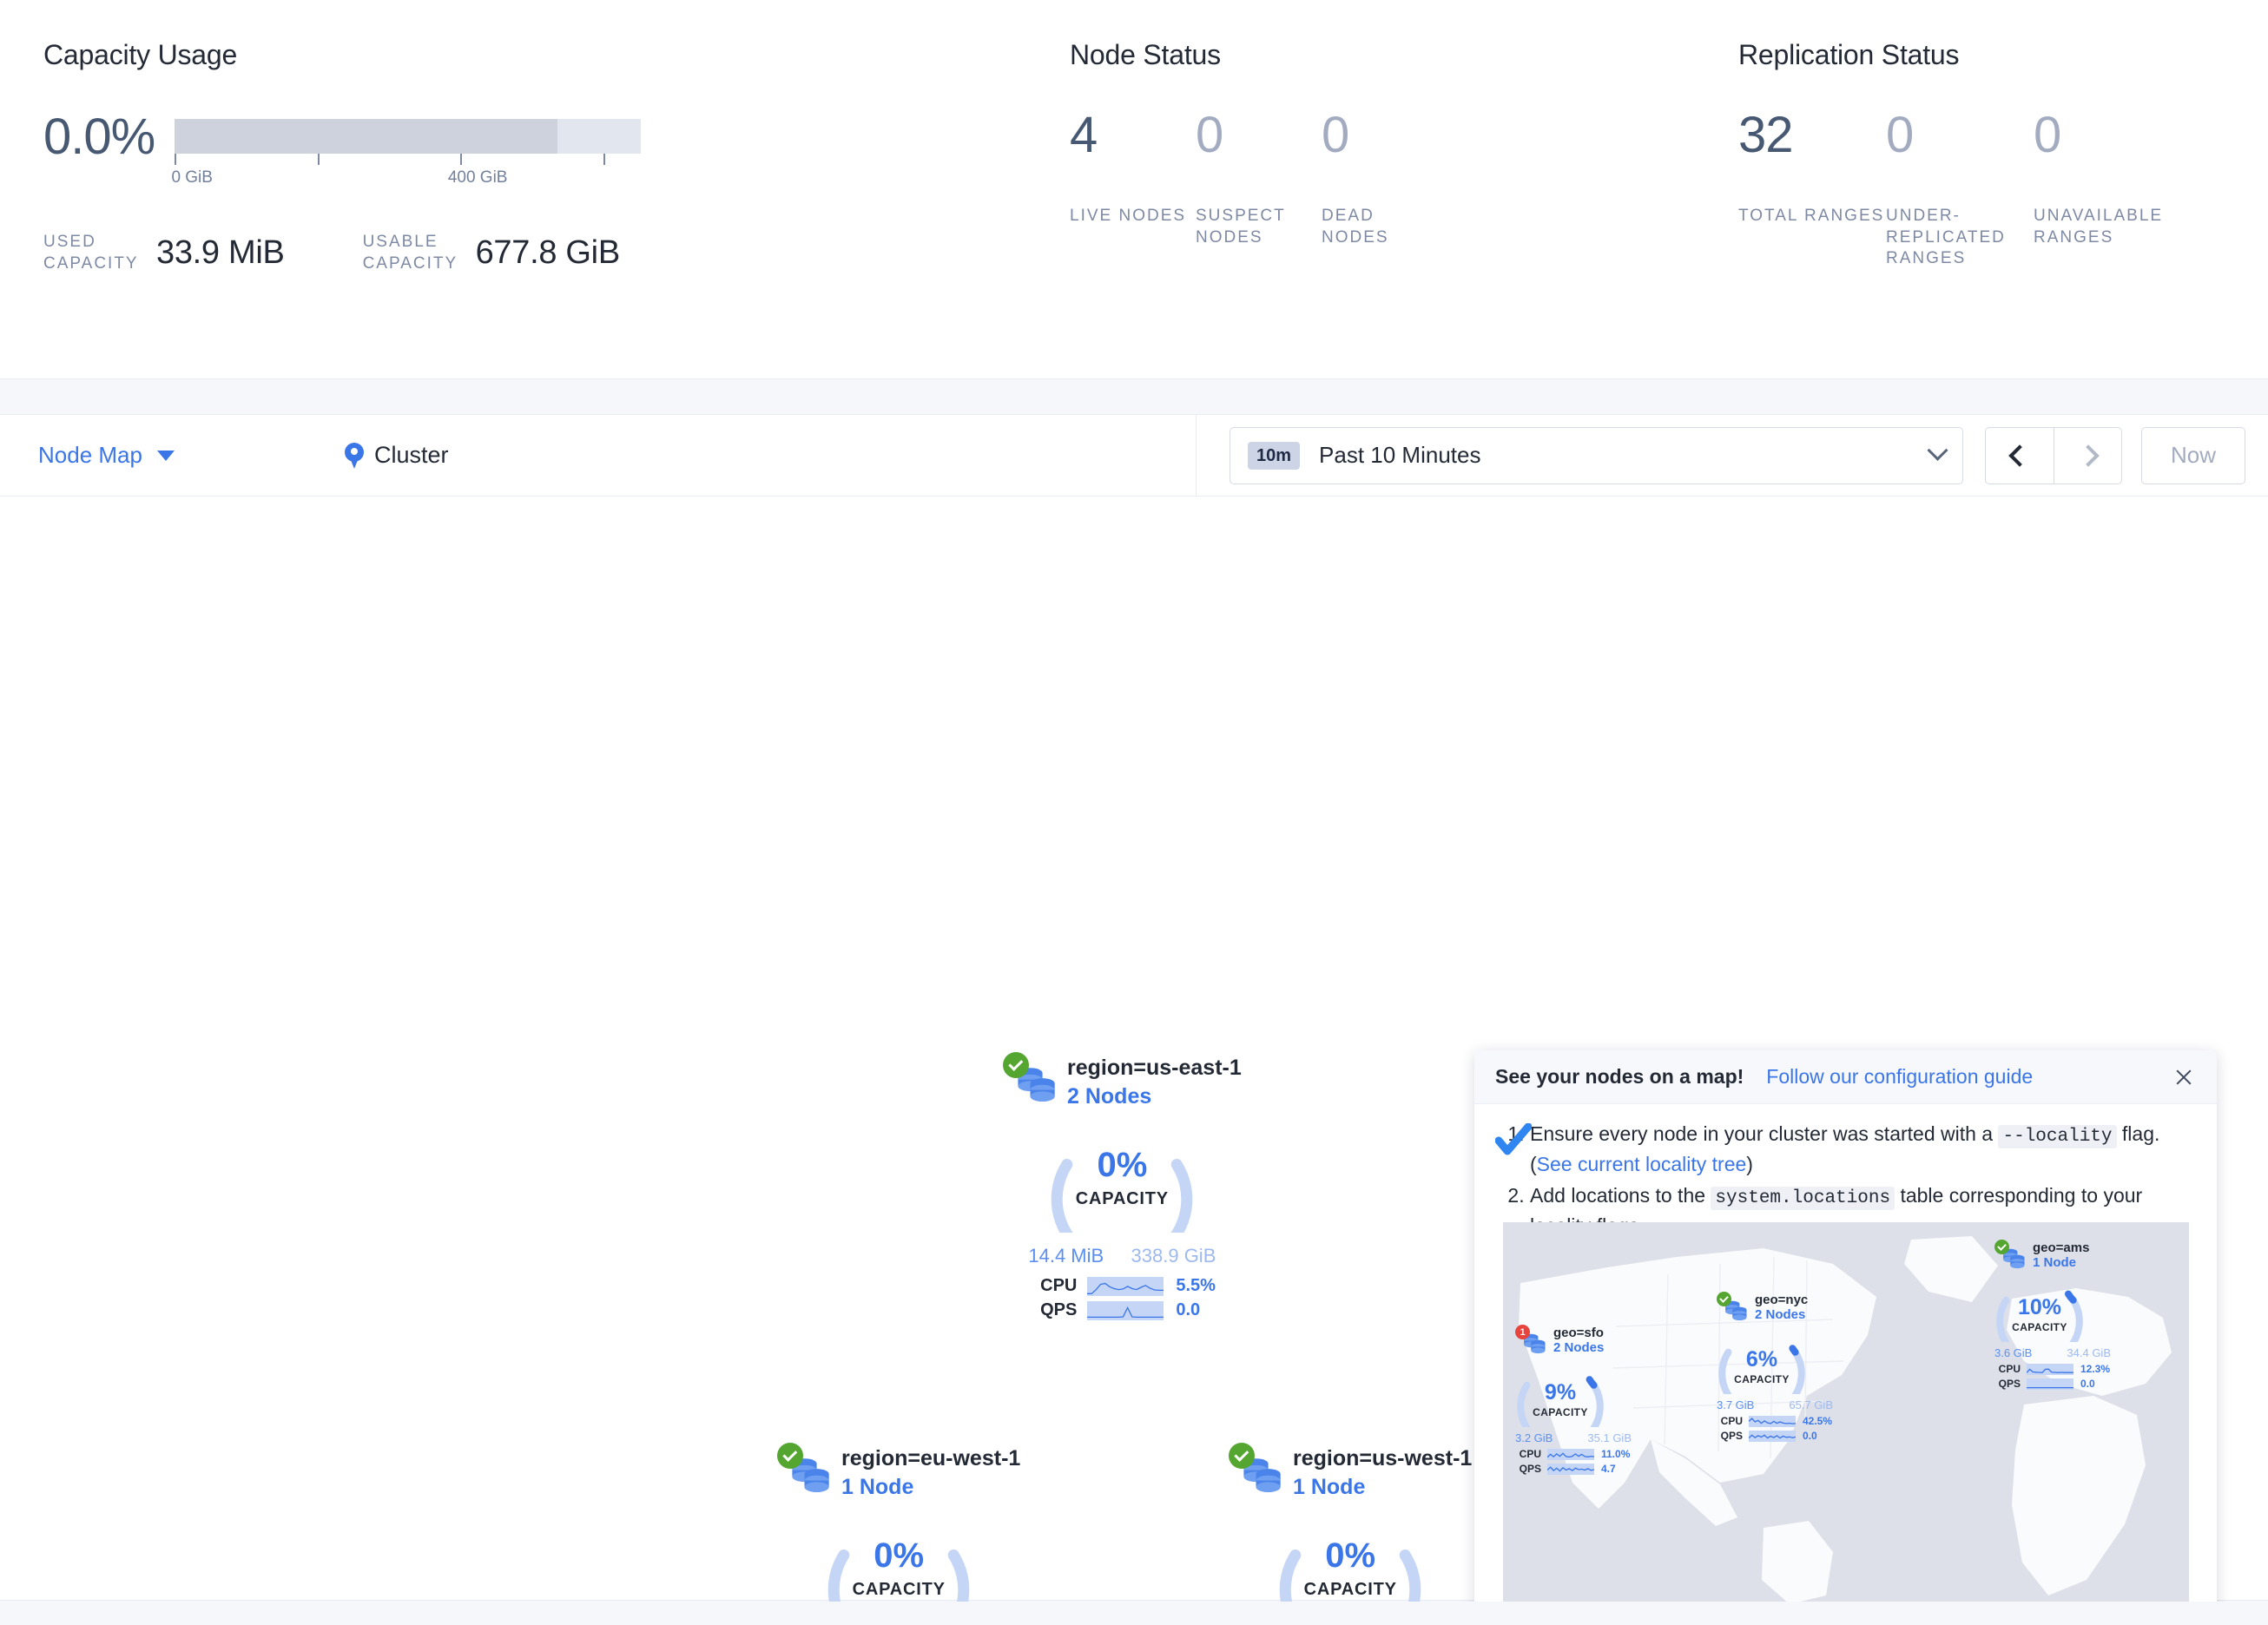 The image size is (2268, 1625). Describe the element at coordinates (1534, 1437) in the screenshot. I see `map-used-value: 3.2 GiB` at that location.